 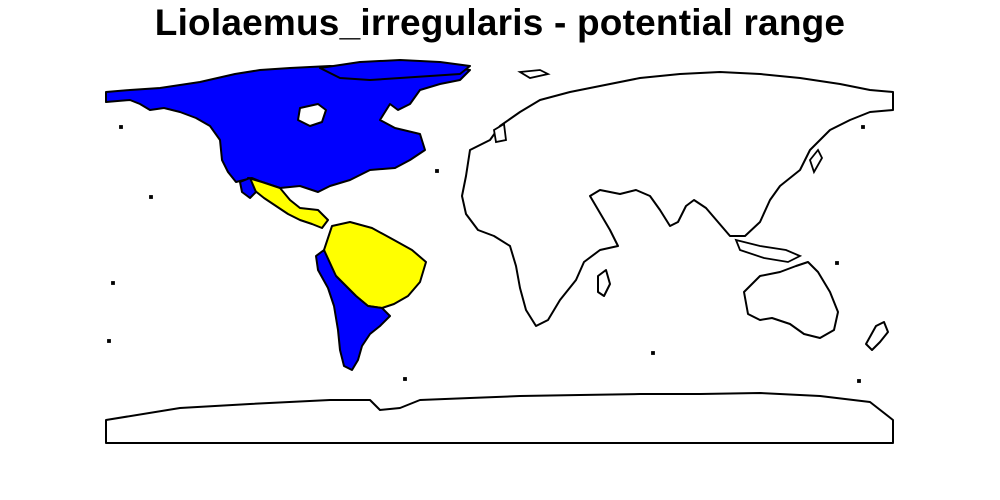 What do you see at coordinates (248, 188) in the screenshot?
I see `mexico-coast-range` at bounding box center [248, 188].